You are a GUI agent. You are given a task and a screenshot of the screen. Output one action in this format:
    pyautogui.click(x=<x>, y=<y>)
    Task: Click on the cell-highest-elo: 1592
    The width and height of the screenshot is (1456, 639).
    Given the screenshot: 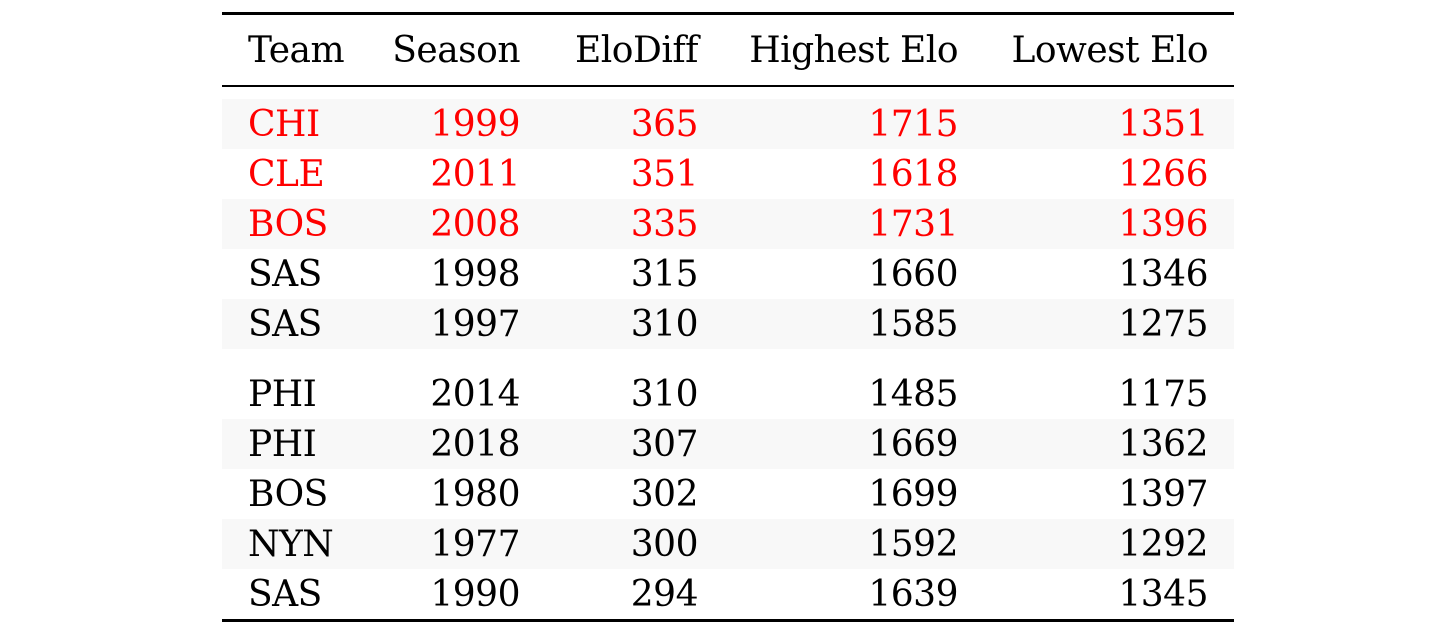 What is the action you would take?
    pyautogui.click(x=828, y=544)
    